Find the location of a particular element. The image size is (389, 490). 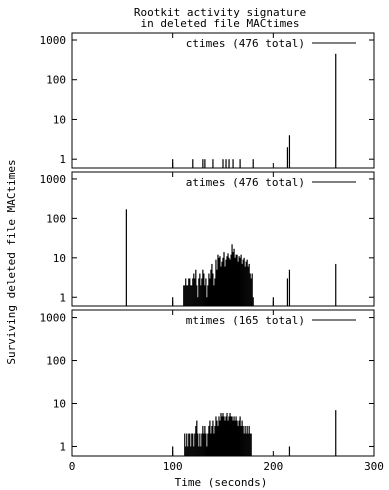

legend-label: atimes (476 total) is located at coordinates (245, 182).